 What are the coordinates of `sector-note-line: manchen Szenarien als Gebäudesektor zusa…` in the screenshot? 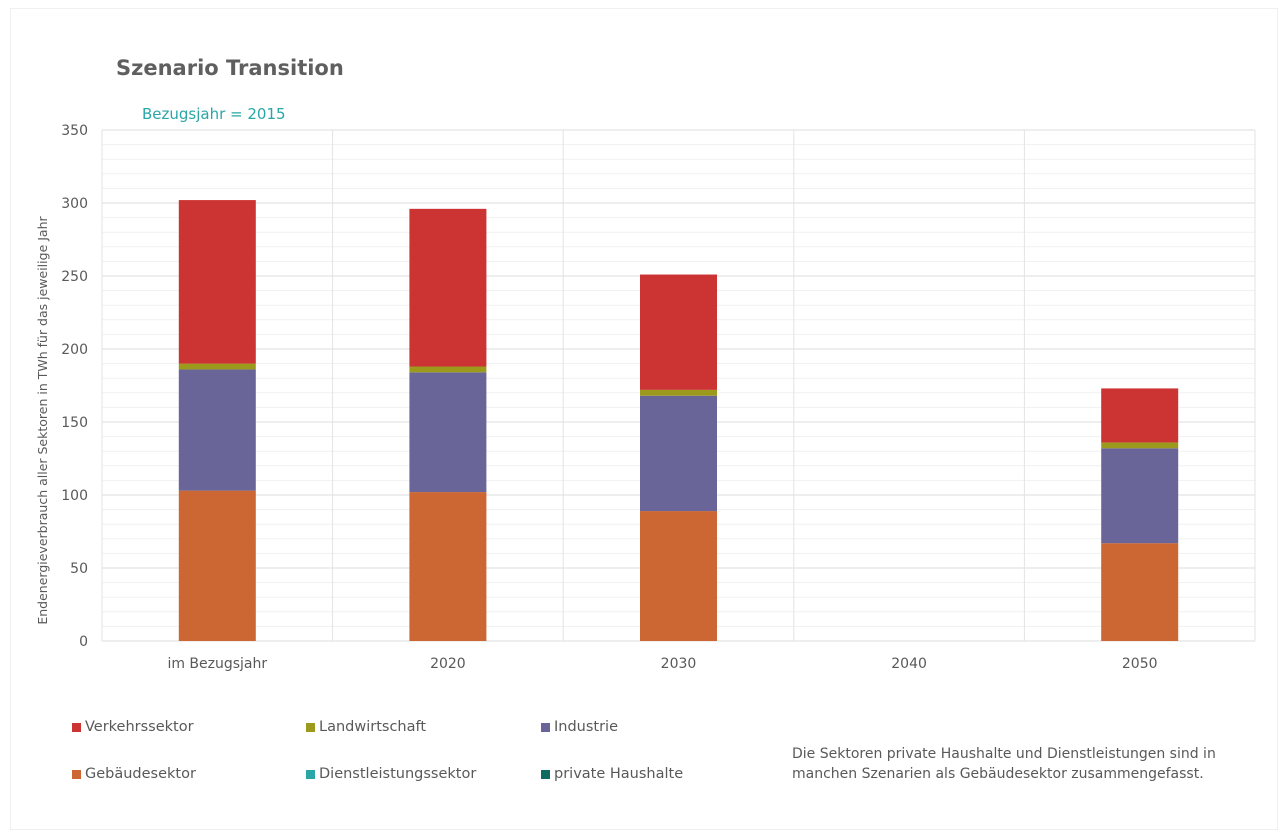 It's located at (998, 774).